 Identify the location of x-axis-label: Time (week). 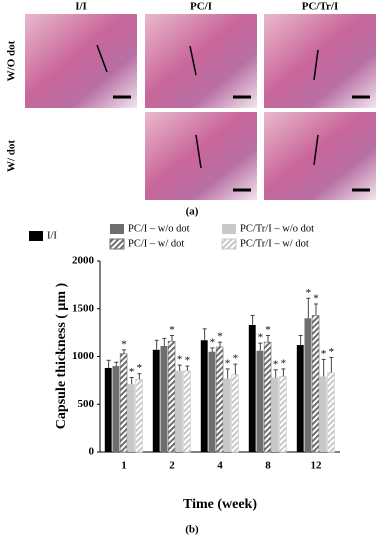
(220, 504).